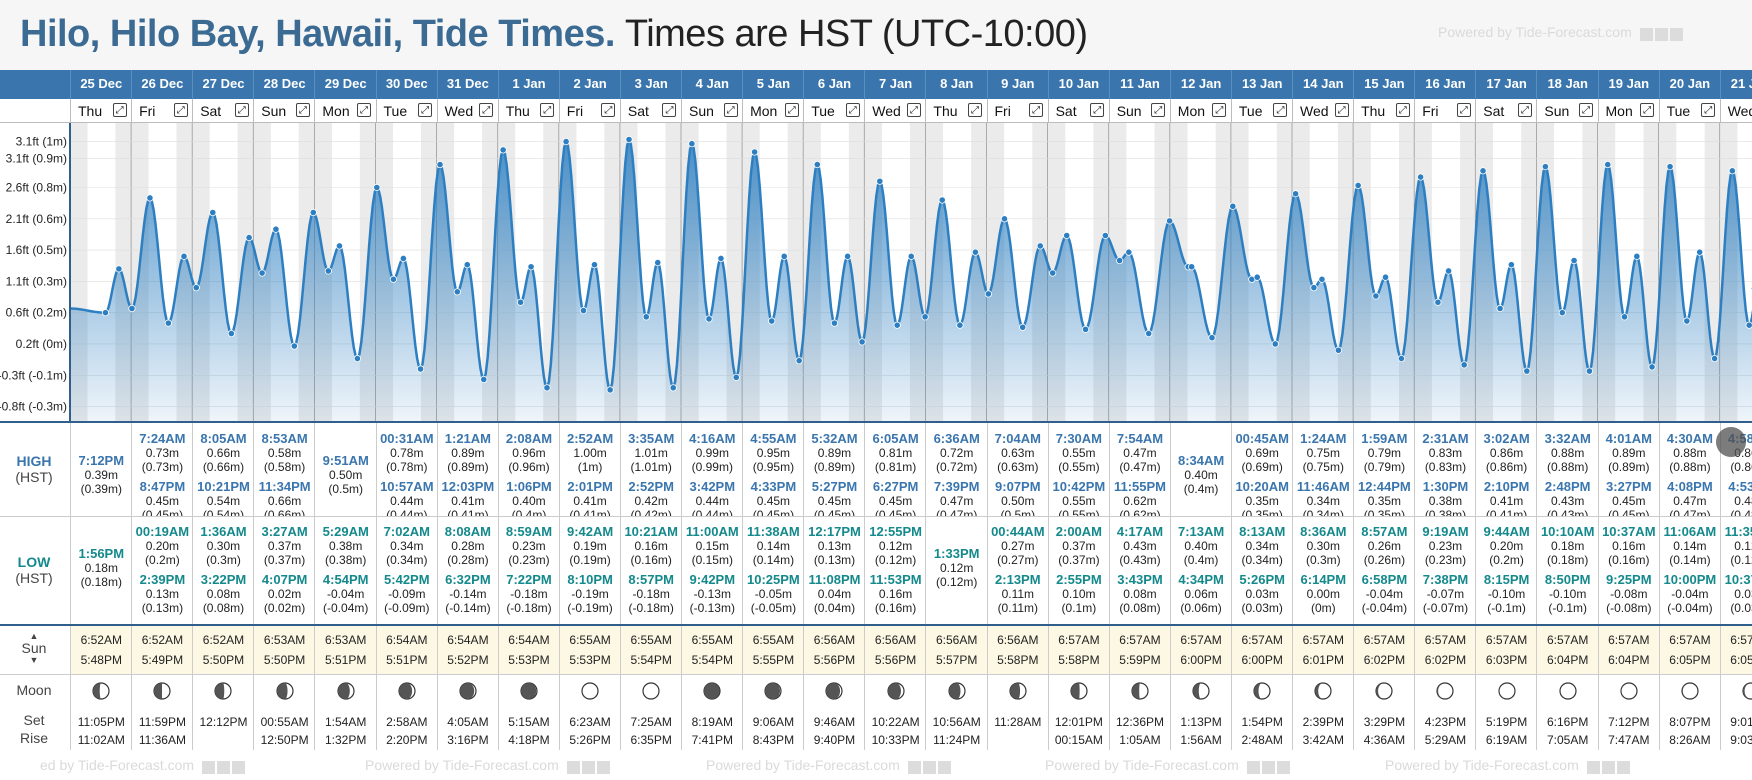 This screenshot has height=780, width=1752. What do you see at coordinates (1167, 766) in the screenshot?
I see `powered-by-footer: Powered by Tide-Forecast.com` at bounding box center [1167, 766].